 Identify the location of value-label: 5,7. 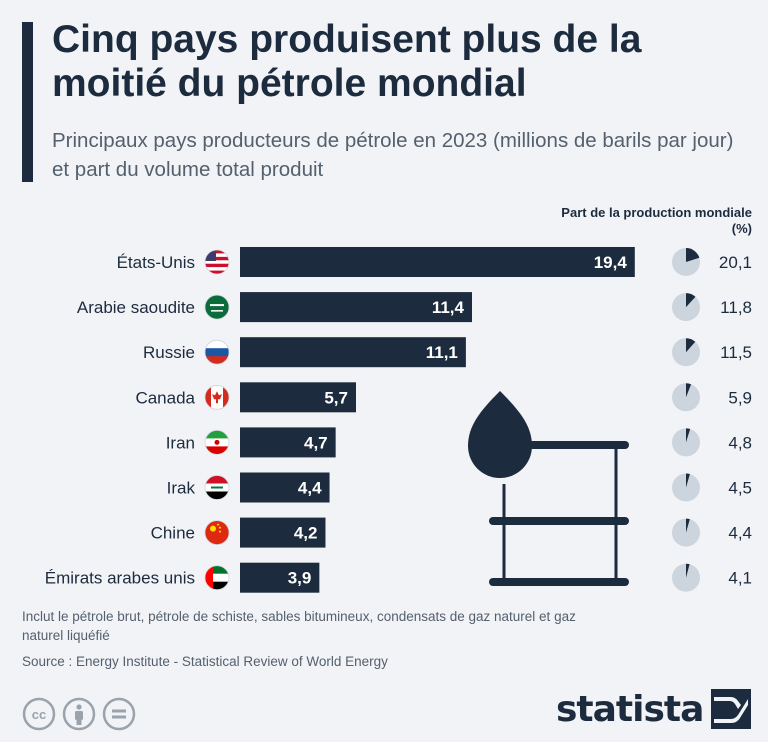
(336, 397).